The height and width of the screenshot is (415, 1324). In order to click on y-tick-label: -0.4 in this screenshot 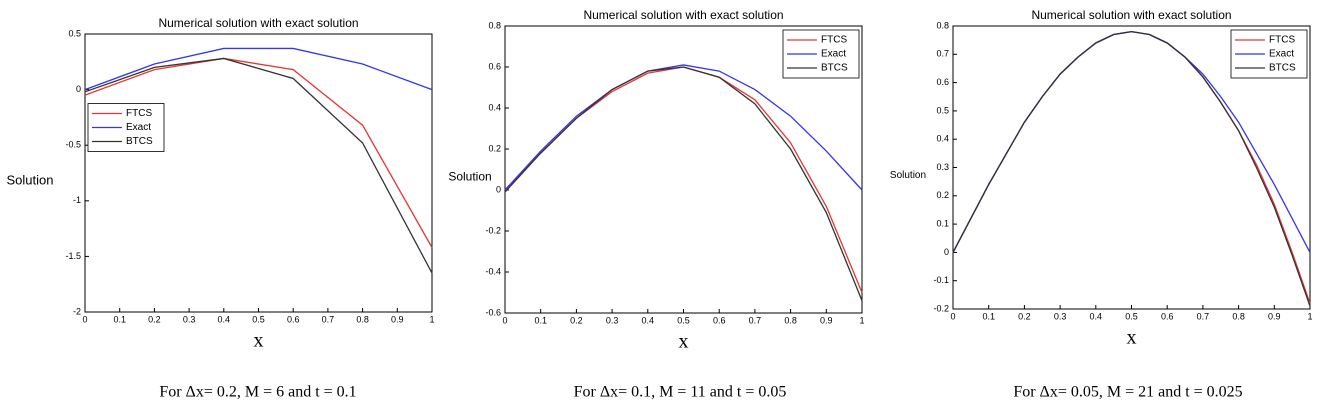, I will do `click(493, 271)`.